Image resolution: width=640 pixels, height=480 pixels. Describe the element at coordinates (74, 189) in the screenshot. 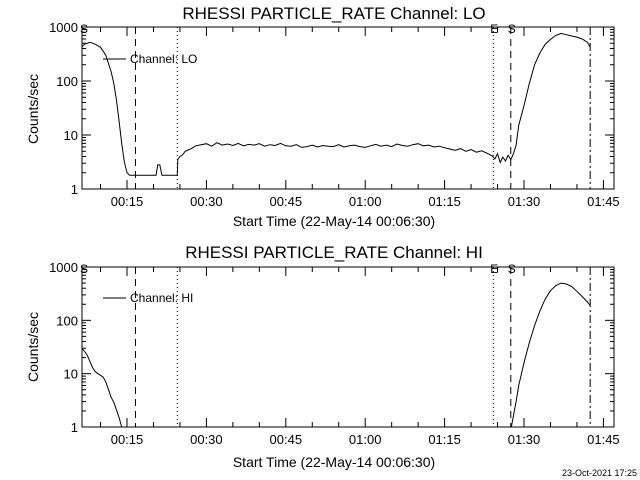

I see `chart-lo-y-tick-label: 1` at that location.